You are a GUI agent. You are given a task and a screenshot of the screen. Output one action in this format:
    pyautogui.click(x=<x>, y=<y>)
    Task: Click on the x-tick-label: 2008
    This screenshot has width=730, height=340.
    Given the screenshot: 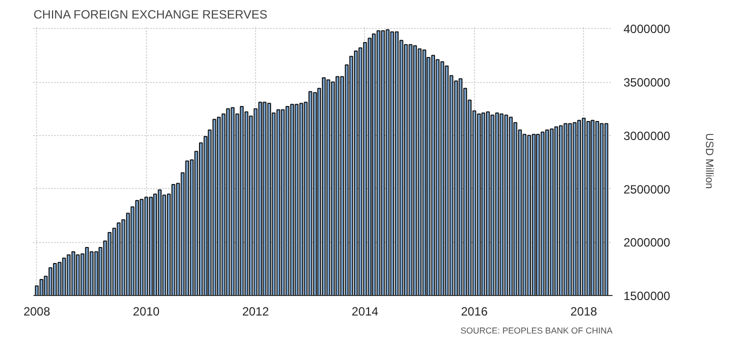 What is the action you would take?
    pyautogui.click(x=36, y=311)
    